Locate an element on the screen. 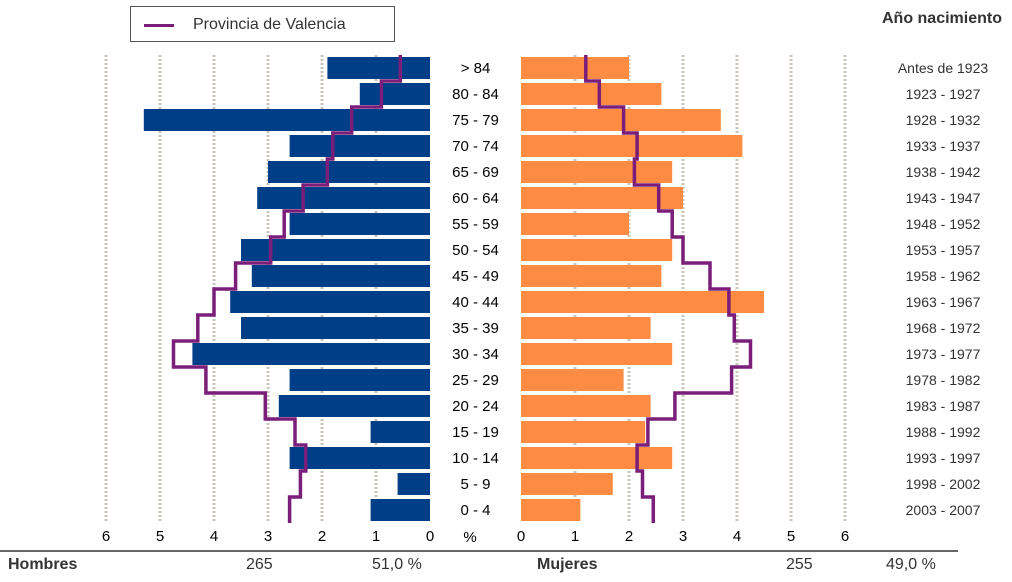  x-tick-left: 0 is located at coordinates (430, 536).